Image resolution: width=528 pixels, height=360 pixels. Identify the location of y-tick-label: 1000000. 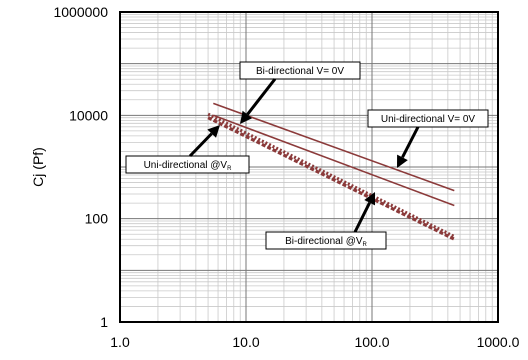
(80, 12).